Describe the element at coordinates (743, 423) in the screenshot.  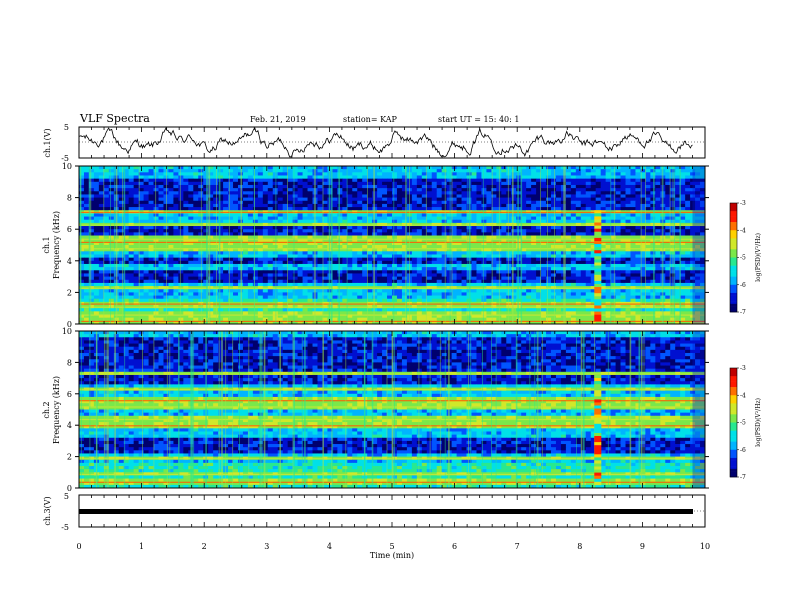
I see `ch2-colorbar-tick: -5` at that location.